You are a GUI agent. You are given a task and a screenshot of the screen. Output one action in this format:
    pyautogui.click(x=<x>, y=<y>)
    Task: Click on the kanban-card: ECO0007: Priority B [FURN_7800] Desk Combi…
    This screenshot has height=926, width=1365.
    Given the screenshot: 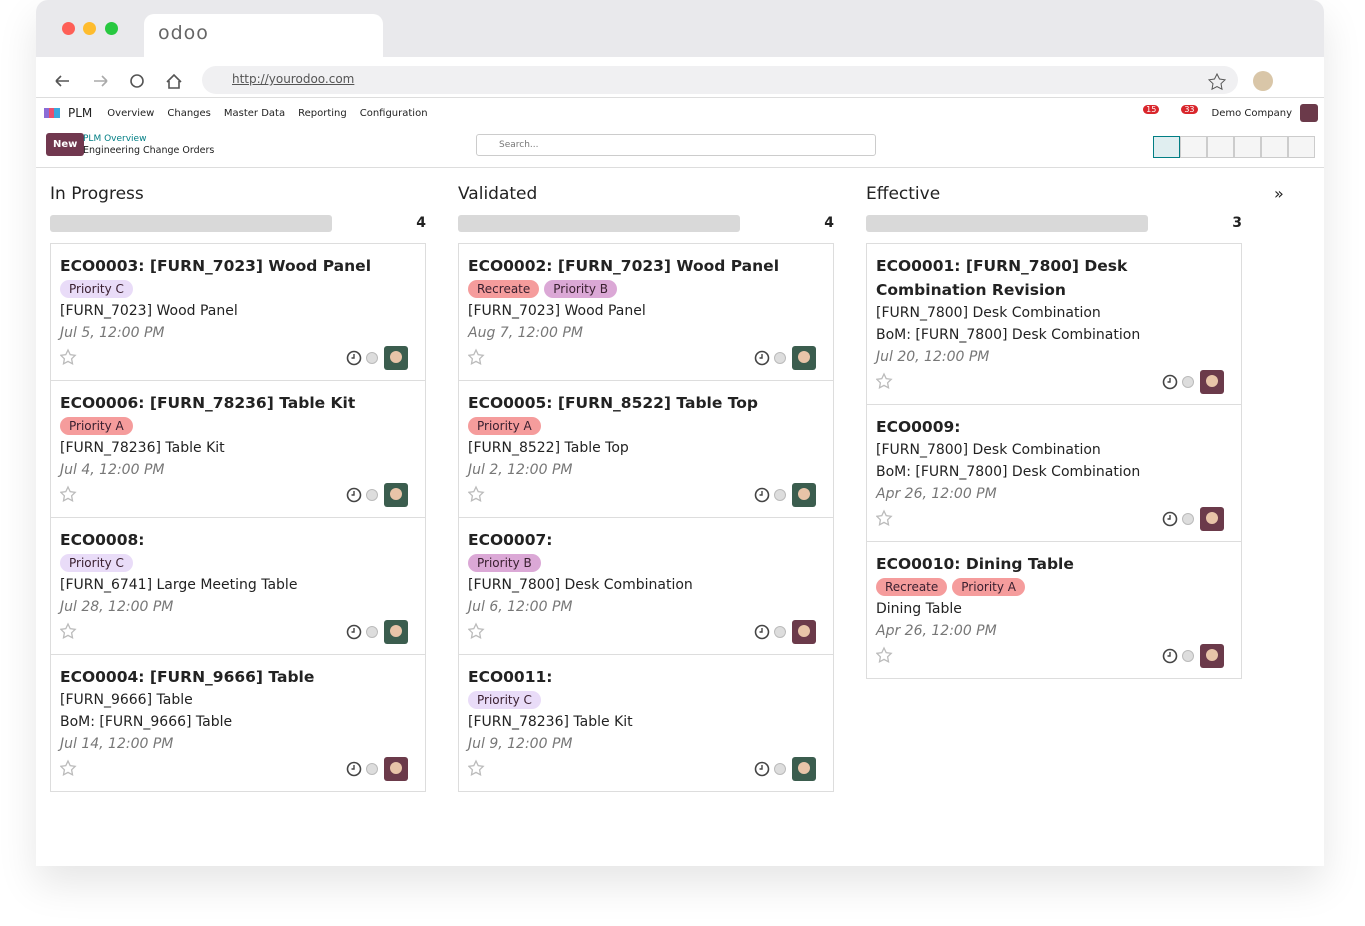 What is the action you would take?
    pyautogui.click(x=646, y=585)
    